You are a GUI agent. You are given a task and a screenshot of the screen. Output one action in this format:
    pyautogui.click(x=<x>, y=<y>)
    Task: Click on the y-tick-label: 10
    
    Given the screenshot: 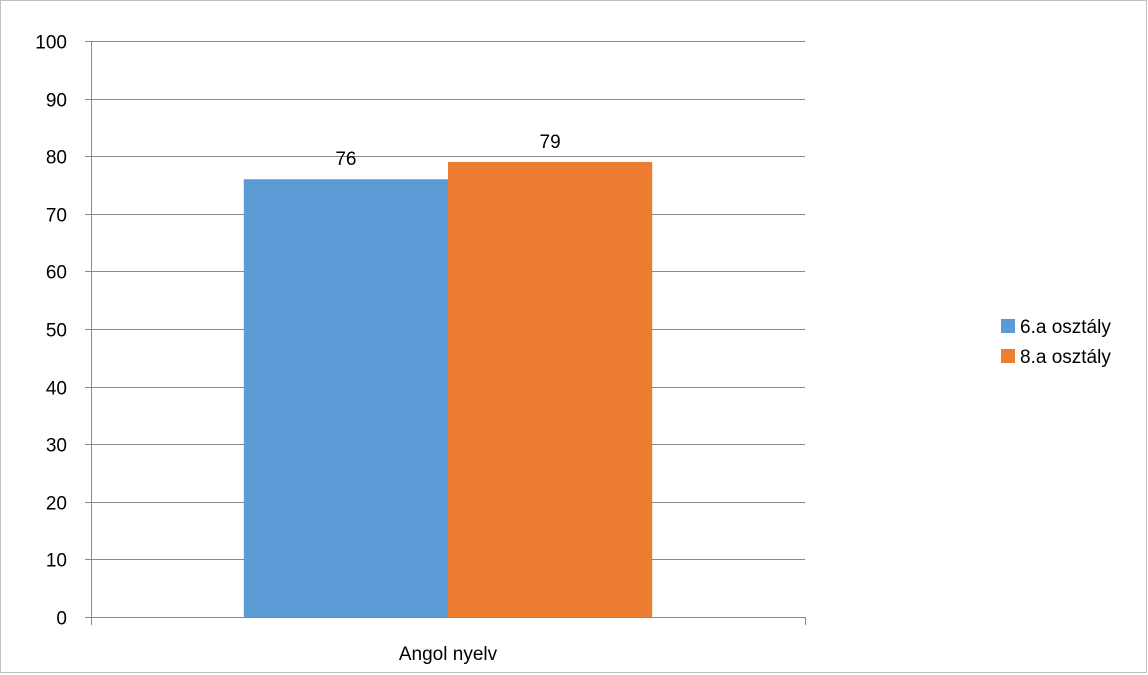 What is the action you would take?
    pyautogui.click(x=56, y=561)
    